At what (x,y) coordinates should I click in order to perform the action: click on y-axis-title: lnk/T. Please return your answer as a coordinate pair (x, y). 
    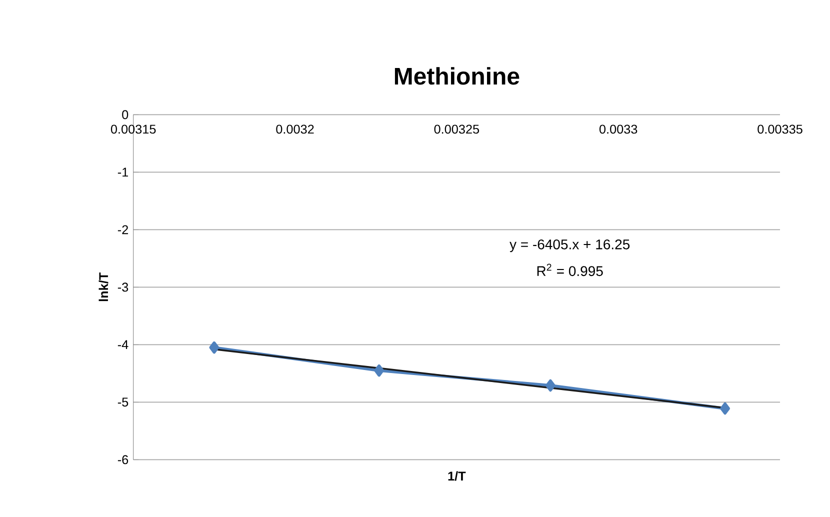
    Looking at the image, I should click on (103, 287).